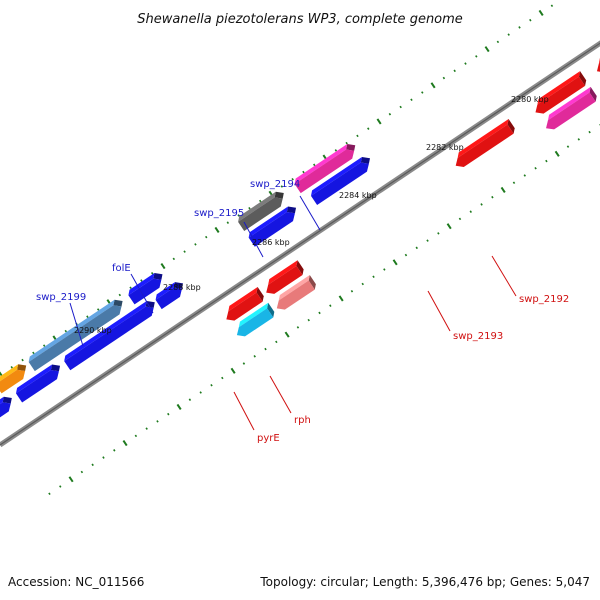 The image size is (600, 600). I want to click on callout-line-fole, so click(142, 293).